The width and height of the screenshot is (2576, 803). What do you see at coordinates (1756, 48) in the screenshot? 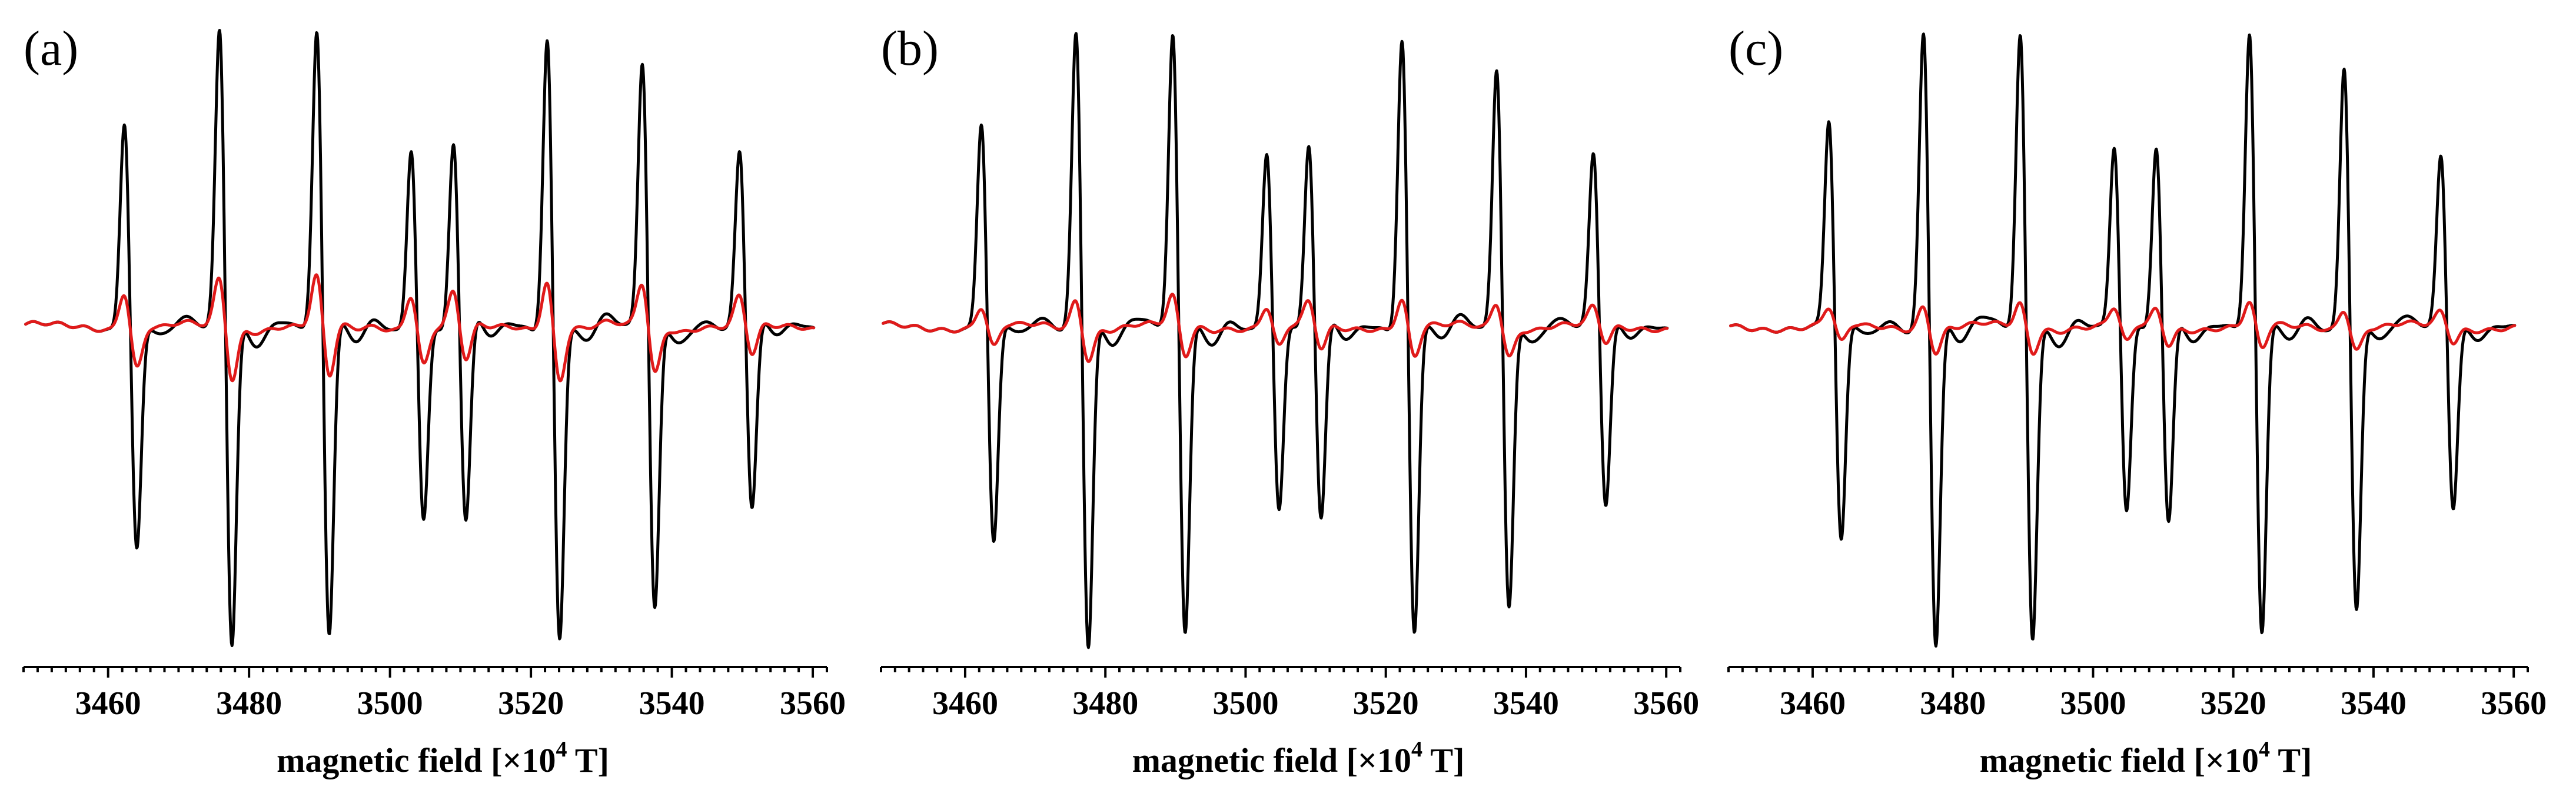
I see `panel-label: (c)` at bounding box center [1756, 48].